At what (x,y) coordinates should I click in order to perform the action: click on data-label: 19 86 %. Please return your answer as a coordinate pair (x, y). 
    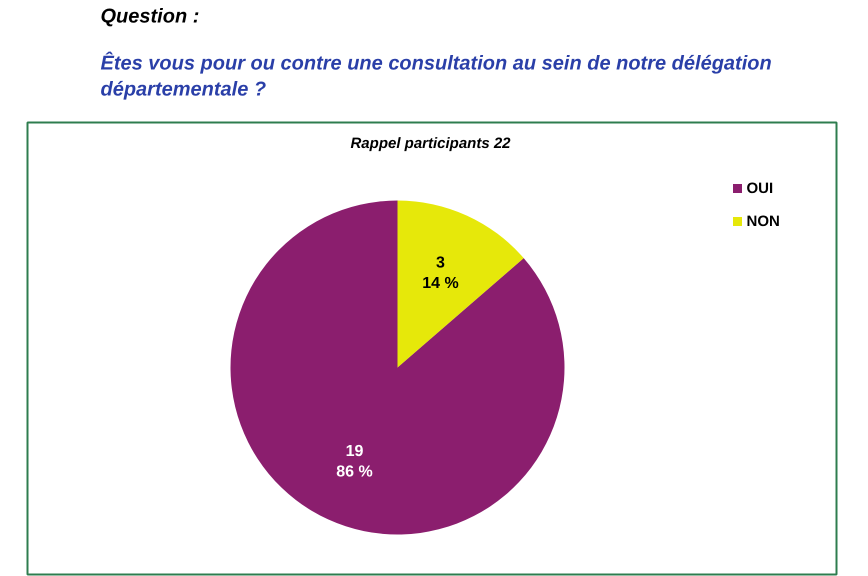
    Looking at the image, I should click on (354, 461).